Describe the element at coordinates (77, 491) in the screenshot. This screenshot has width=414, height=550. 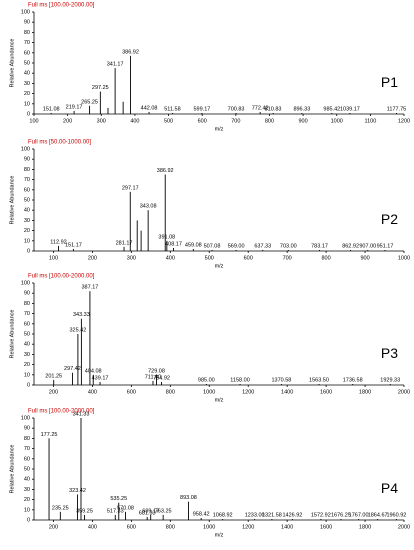
I see `peak-label: 323.42` at that location.